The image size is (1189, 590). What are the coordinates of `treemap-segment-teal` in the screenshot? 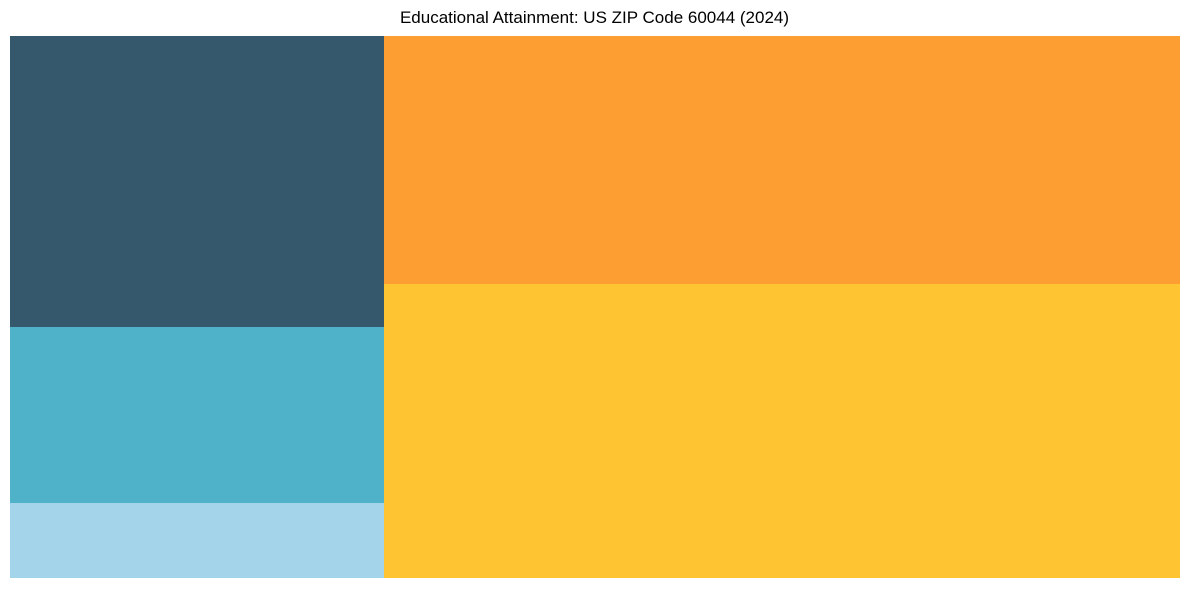 It's located at (197, 414).